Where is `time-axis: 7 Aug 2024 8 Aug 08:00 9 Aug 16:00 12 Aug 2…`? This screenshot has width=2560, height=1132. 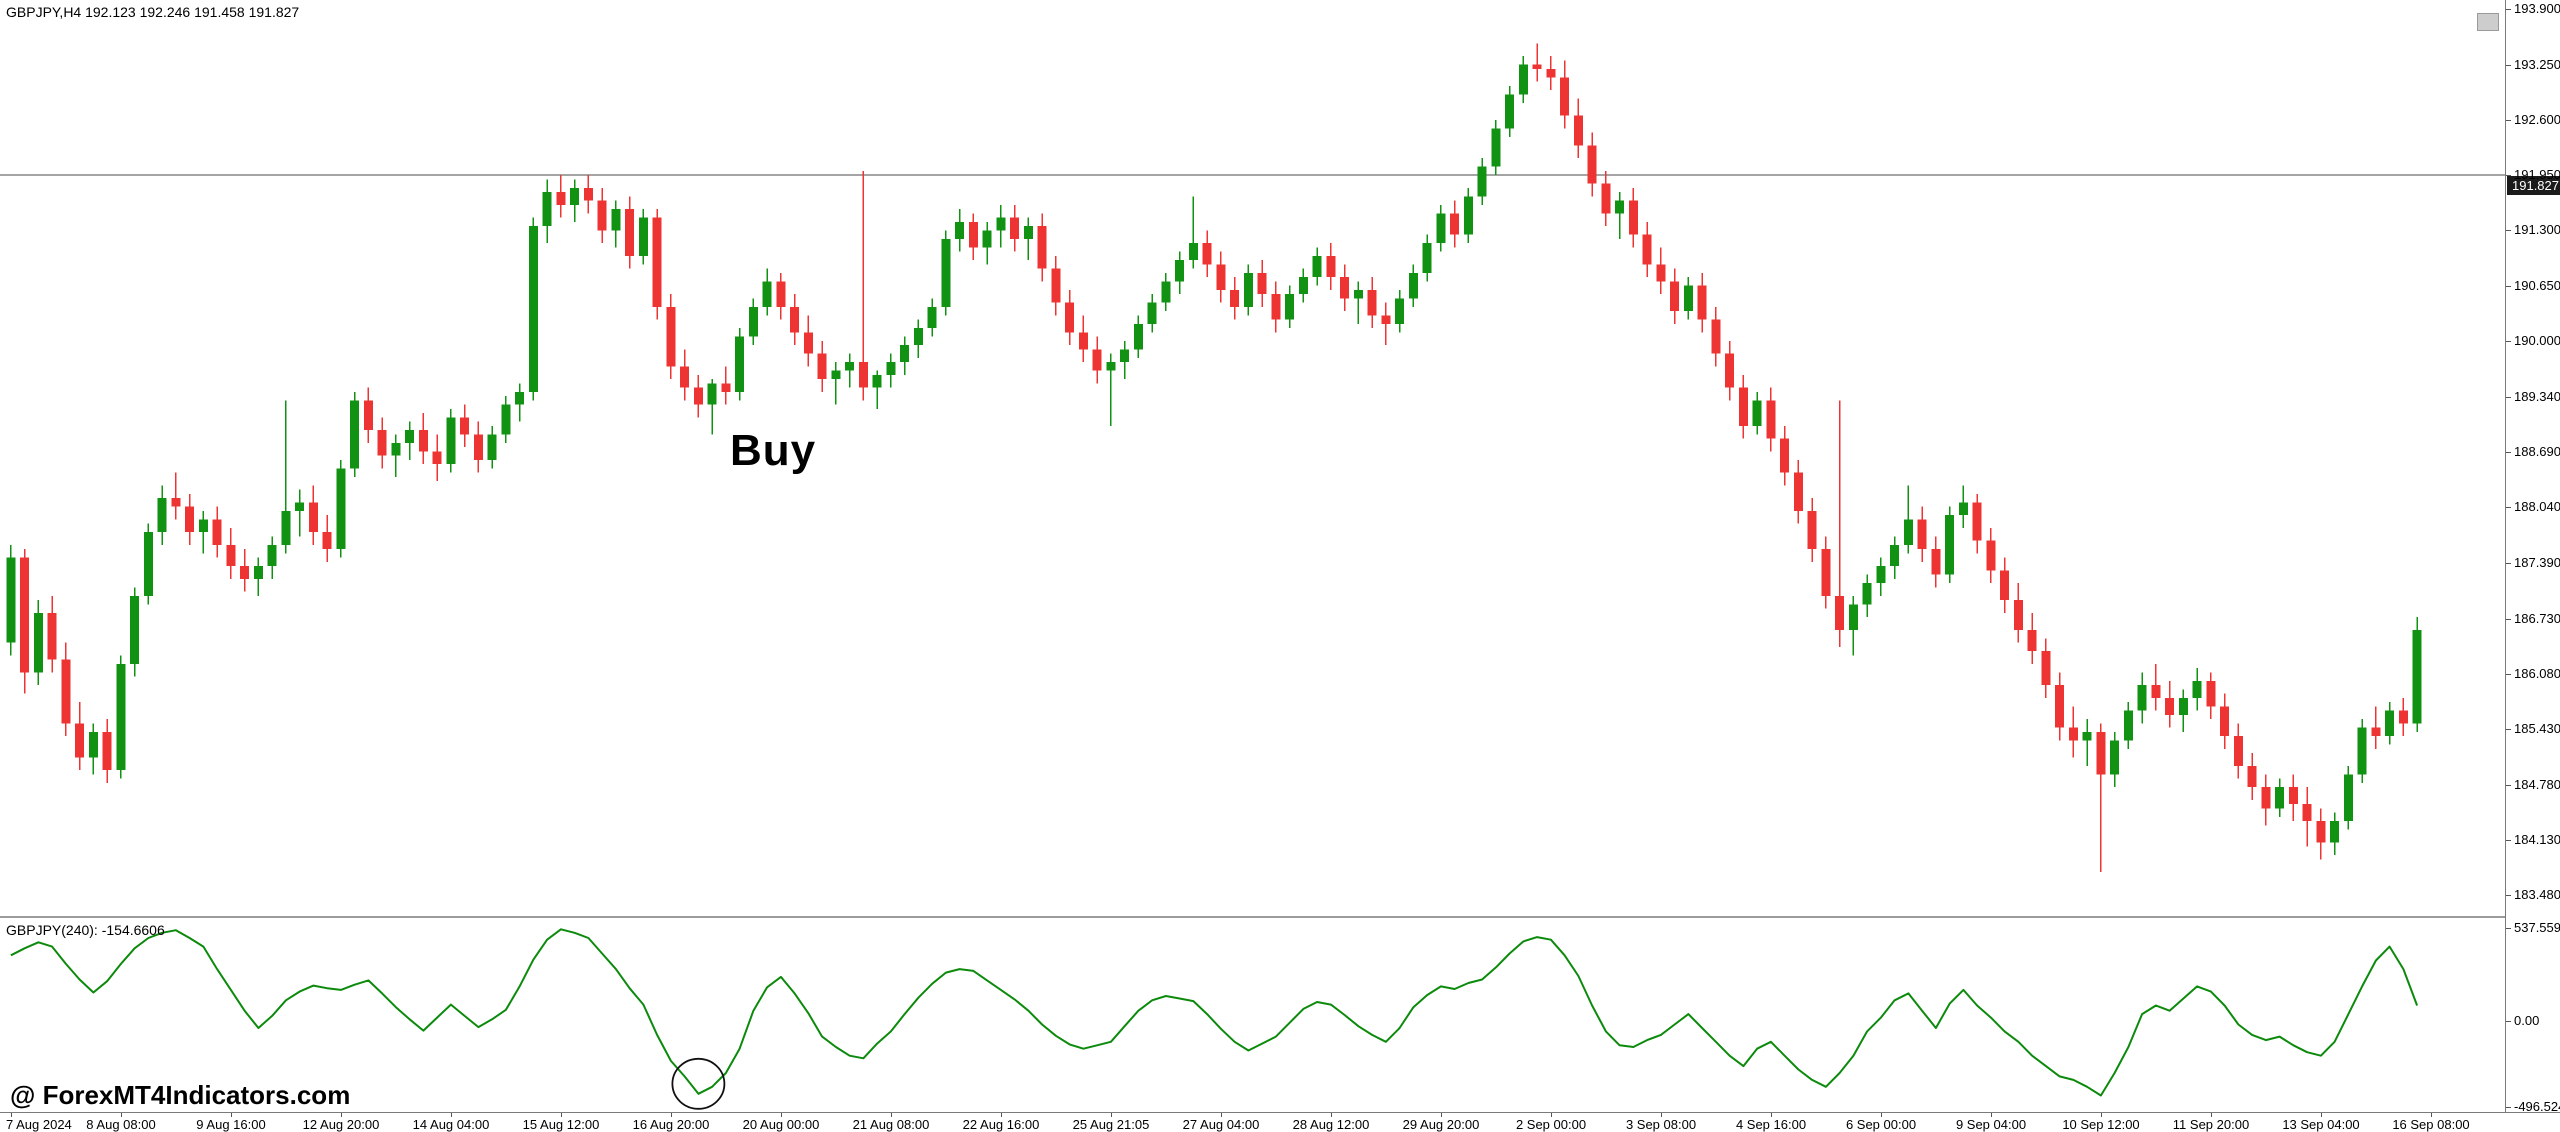 time-axis: 7 Aug 2024 8 Aug 08:00 9 Aug 16:00 12 Aug 2… is located at coordinates (1280, 1122).